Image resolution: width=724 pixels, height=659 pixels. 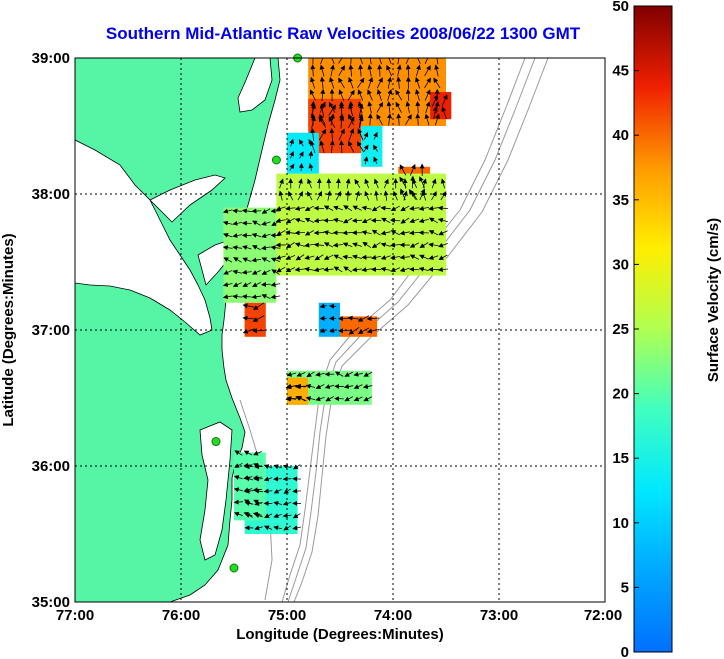 What do you see at coordinates (51, 194) in the screenshot?
I see `y-tick-label: 38:00` at bounding box center [51, 194].